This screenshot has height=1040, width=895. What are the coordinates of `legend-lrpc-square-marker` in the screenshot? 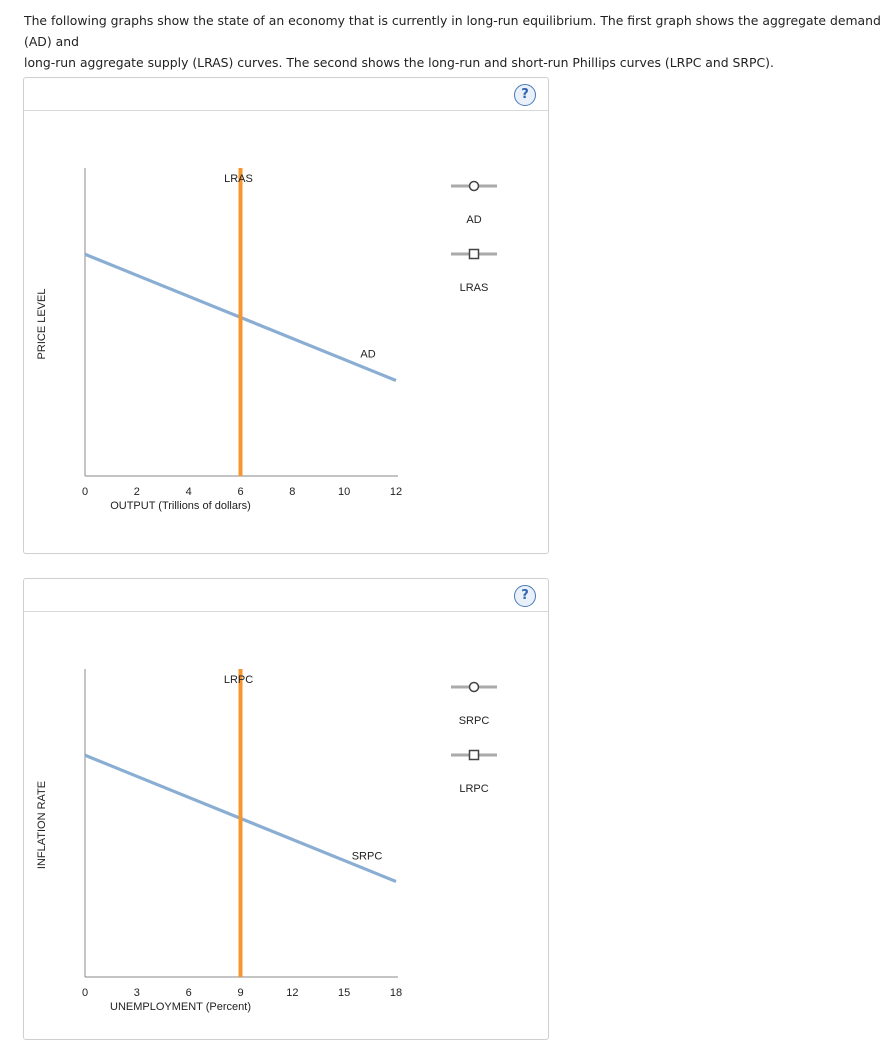 It's located at (474, 755).